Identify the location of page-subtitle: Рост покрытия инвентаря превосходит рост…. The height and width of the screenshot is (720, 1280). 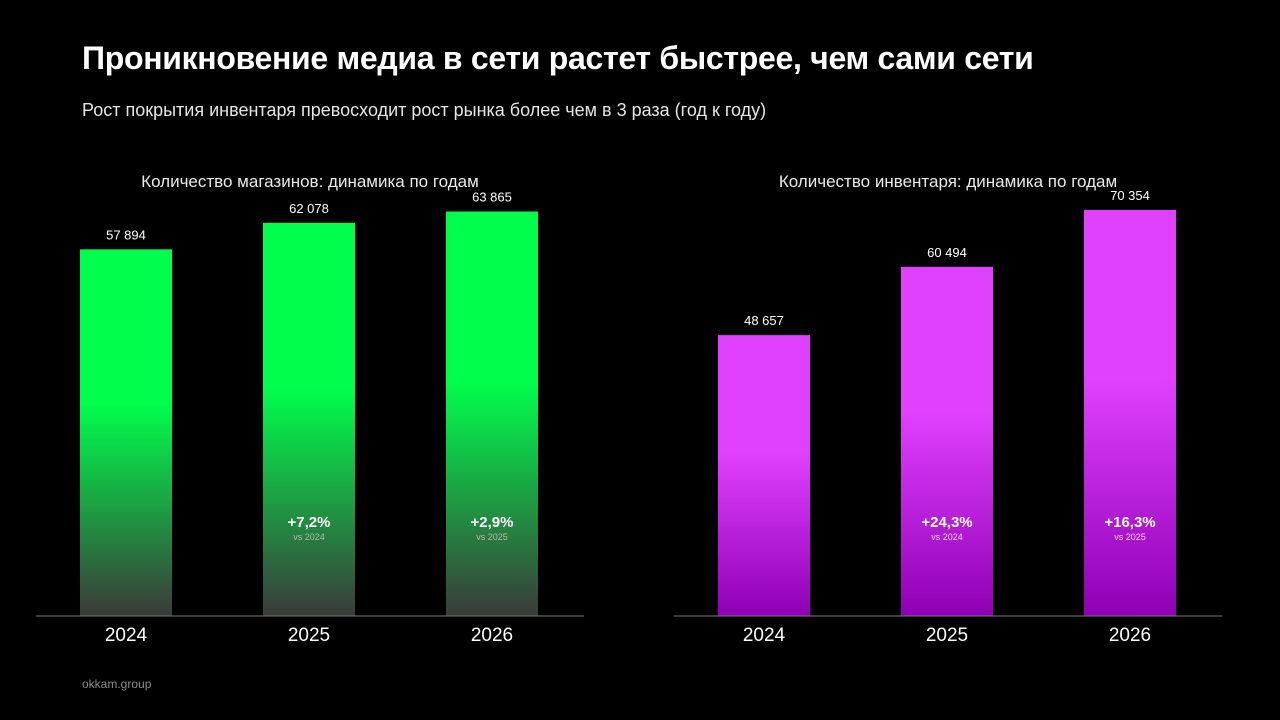
(424, 110).